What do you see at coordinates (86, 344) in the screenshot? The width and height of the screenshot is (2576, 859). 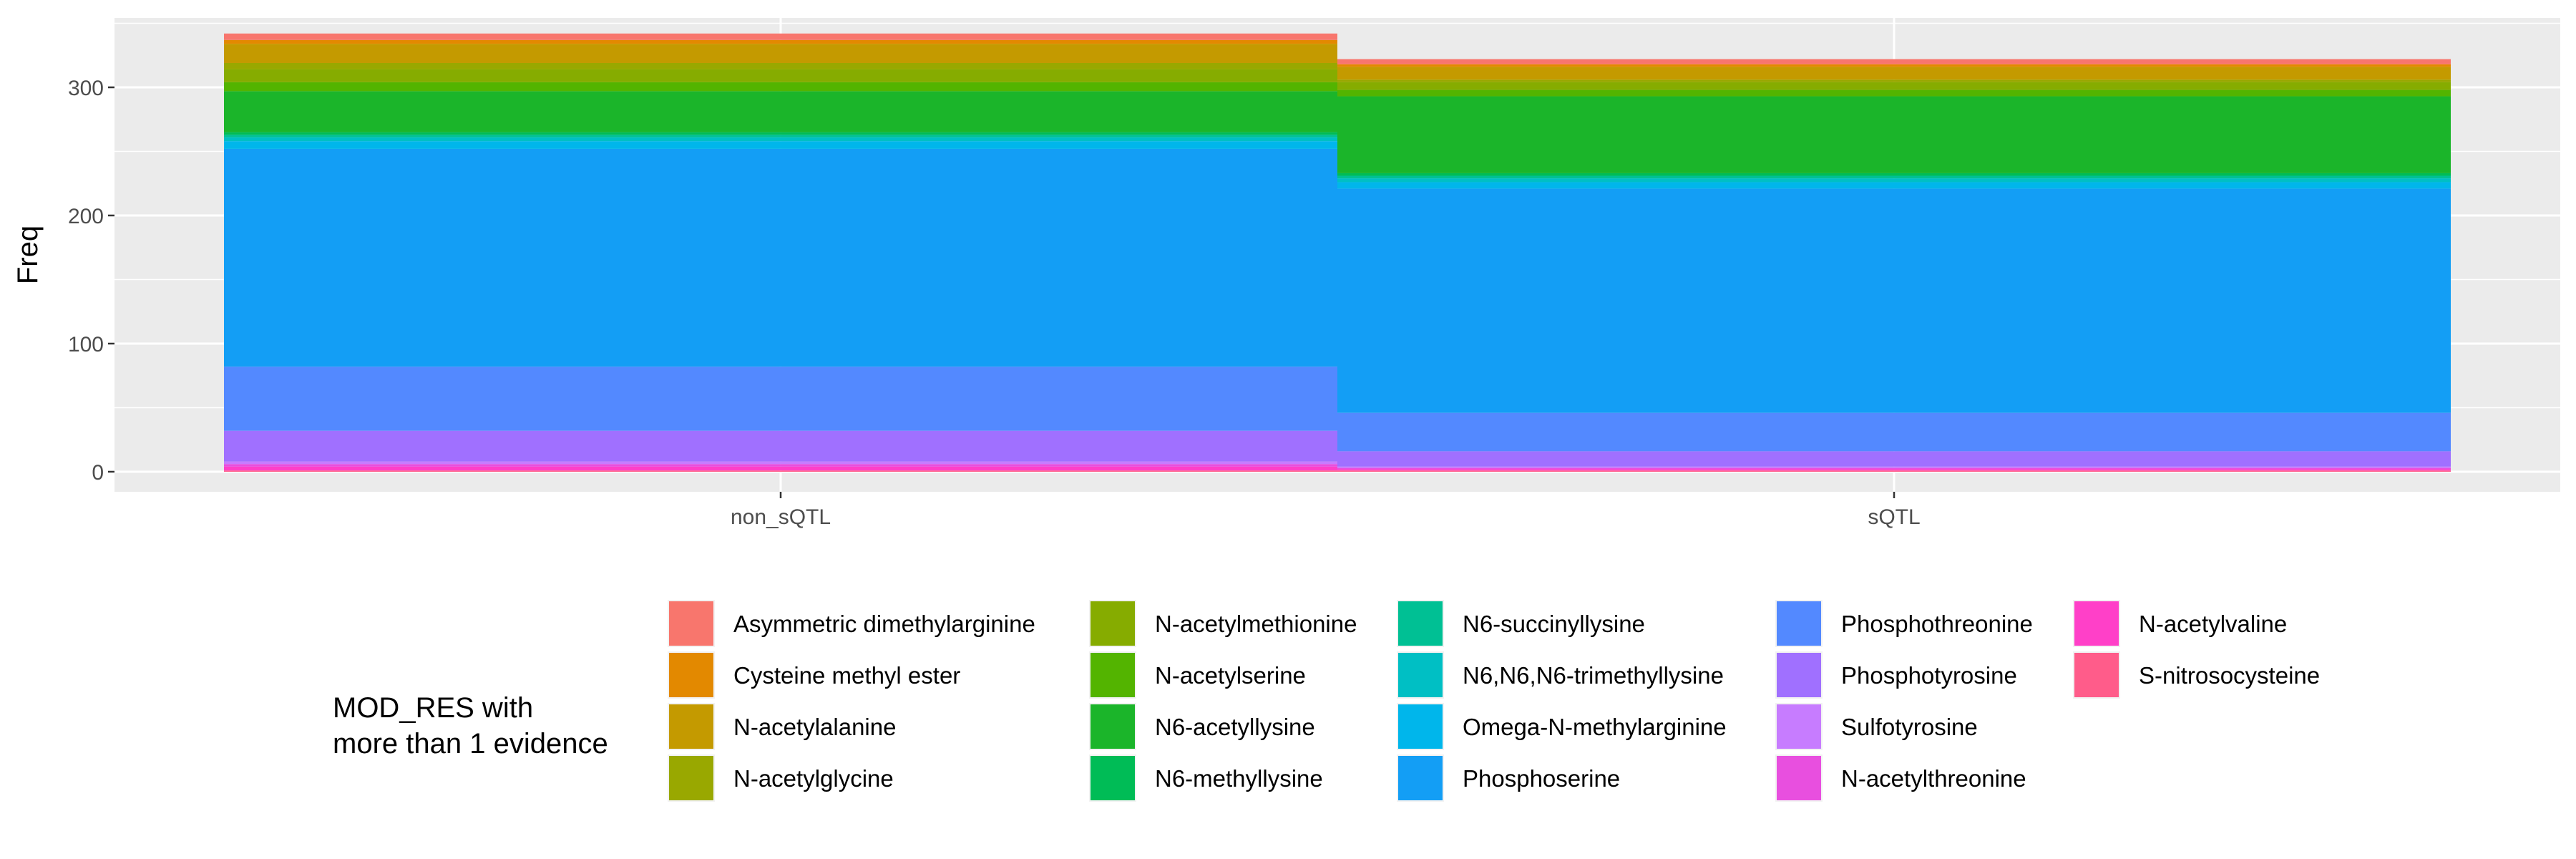 I see `y-tick-label: 100` at bounding box center [86, 344].